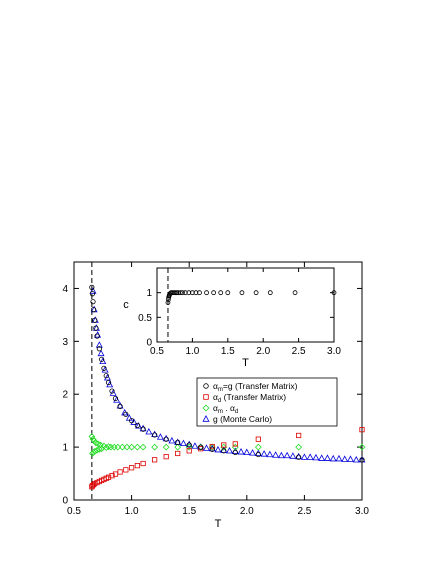 The width and height of the screenshot is (436, 564). I want to click on inset-x-tick-label: 3.0, so click(334, 351).